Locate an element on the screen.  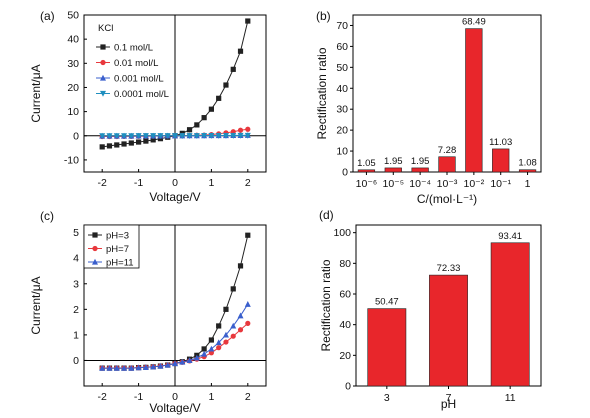
x-tick-label: 1 is located at coordinates (528, 184).